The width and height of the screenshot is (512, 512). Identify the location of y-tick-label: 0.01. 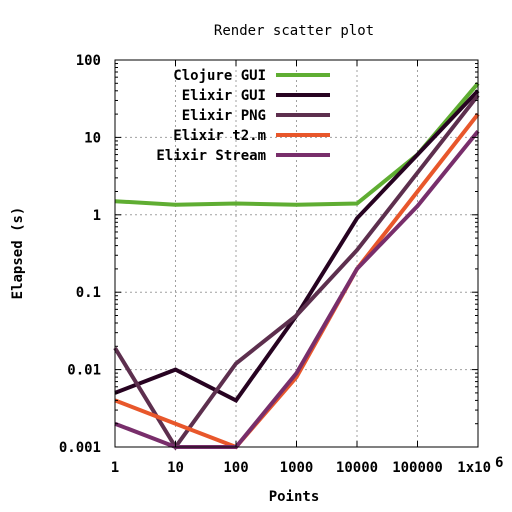
(84, 371).